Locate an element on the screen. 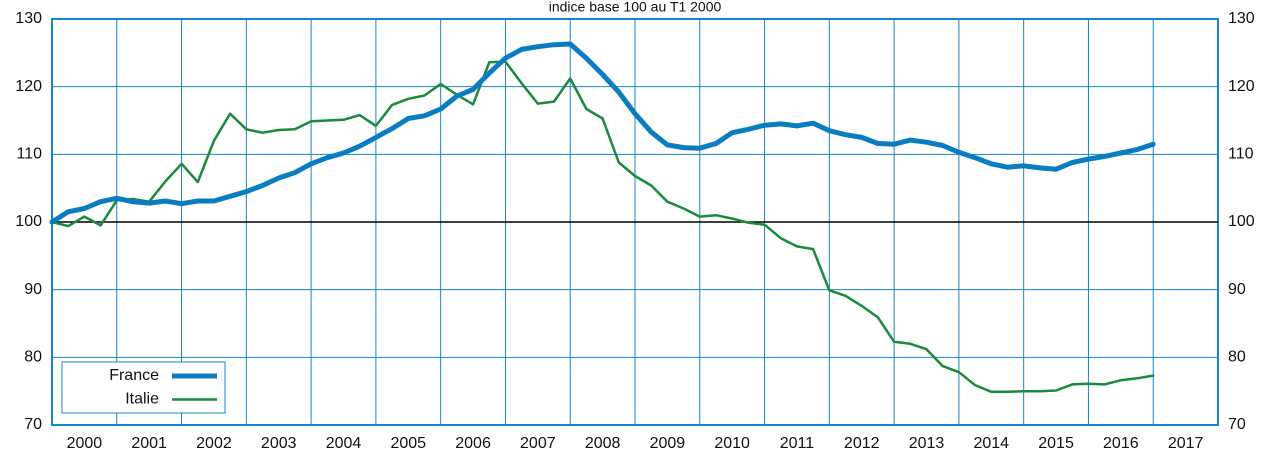 This screenshot has height=455, width=1266. legend-label: France is located at coordinates (134, 375).